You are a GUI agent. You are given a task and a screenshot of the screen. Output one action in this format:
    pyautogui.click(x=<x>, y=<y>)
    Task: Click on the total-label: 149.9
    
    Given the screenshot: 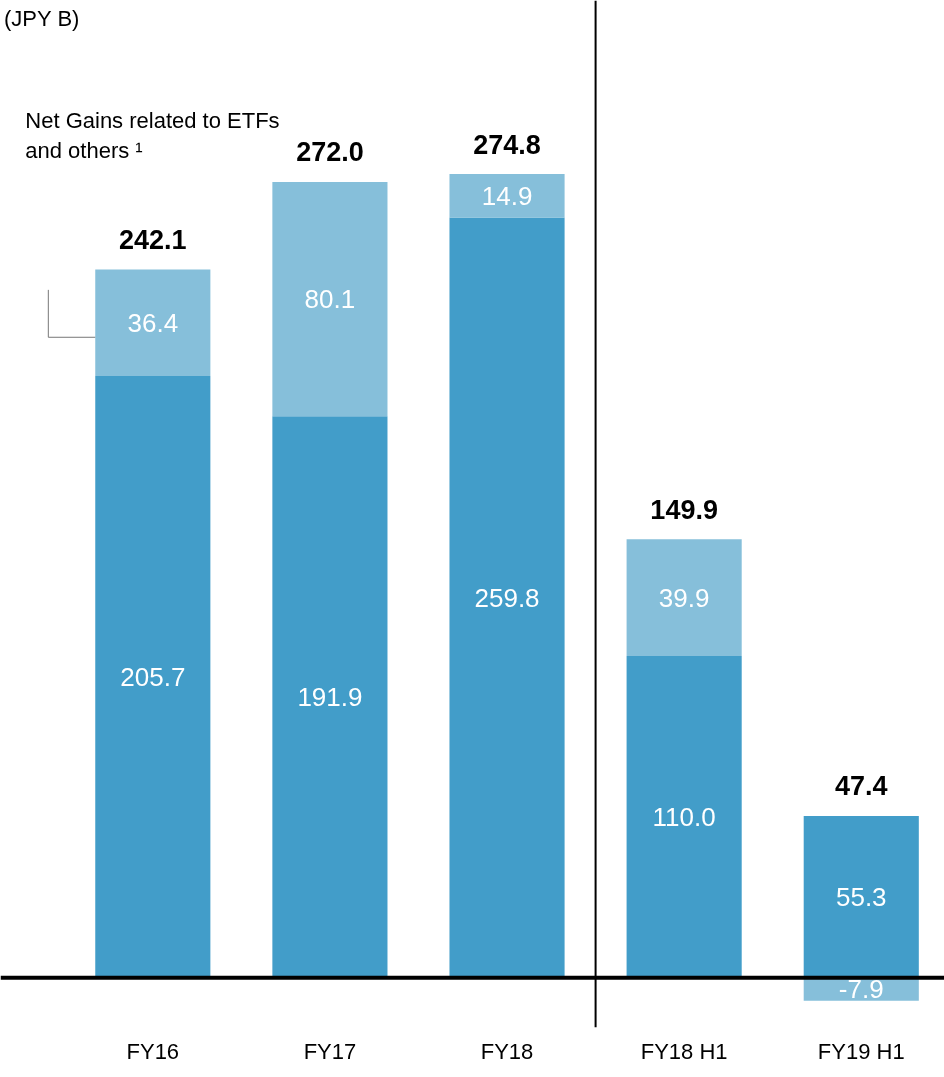 What is the action you would take?
    pyautogui.click(x=684, y=509)
    